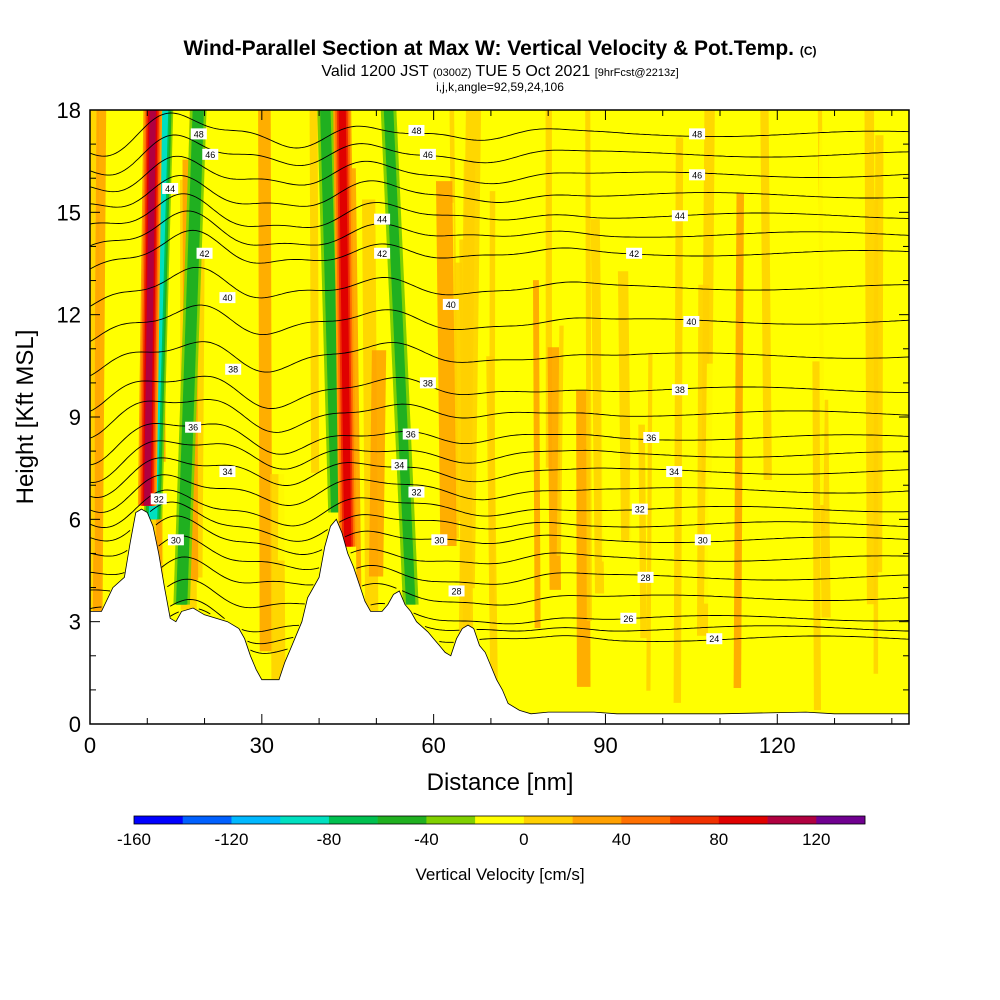  Describe the element at coordinates (134, 839) in the screenshot. I see `colorbar-tick-label: -160` at that location.